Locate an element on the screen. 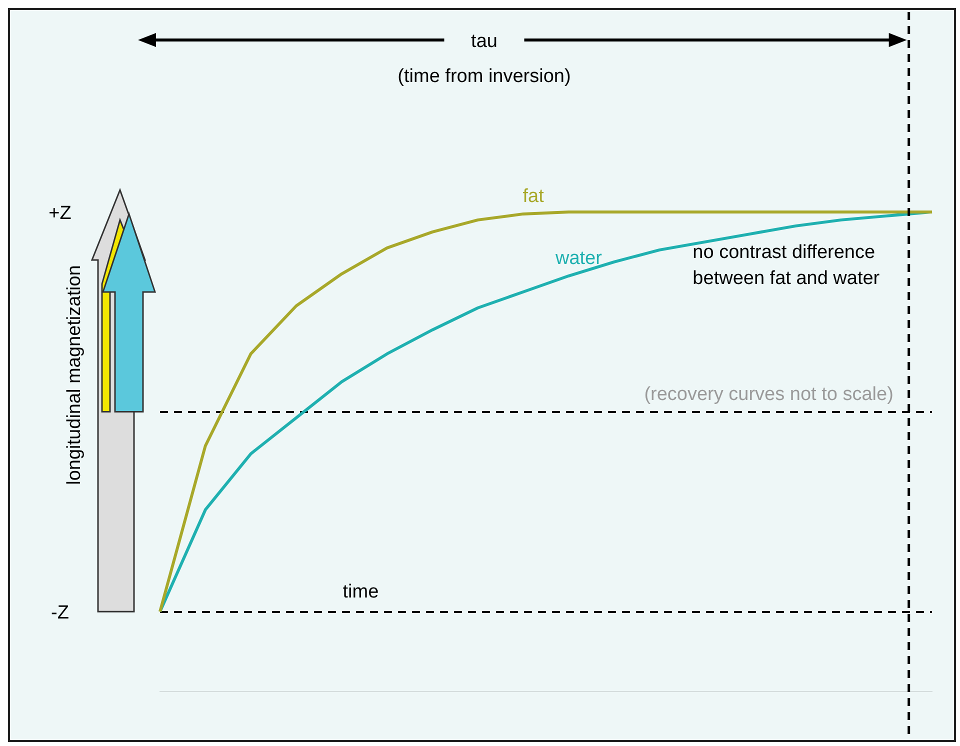  annotation: time is located at coordinates (360, 592).